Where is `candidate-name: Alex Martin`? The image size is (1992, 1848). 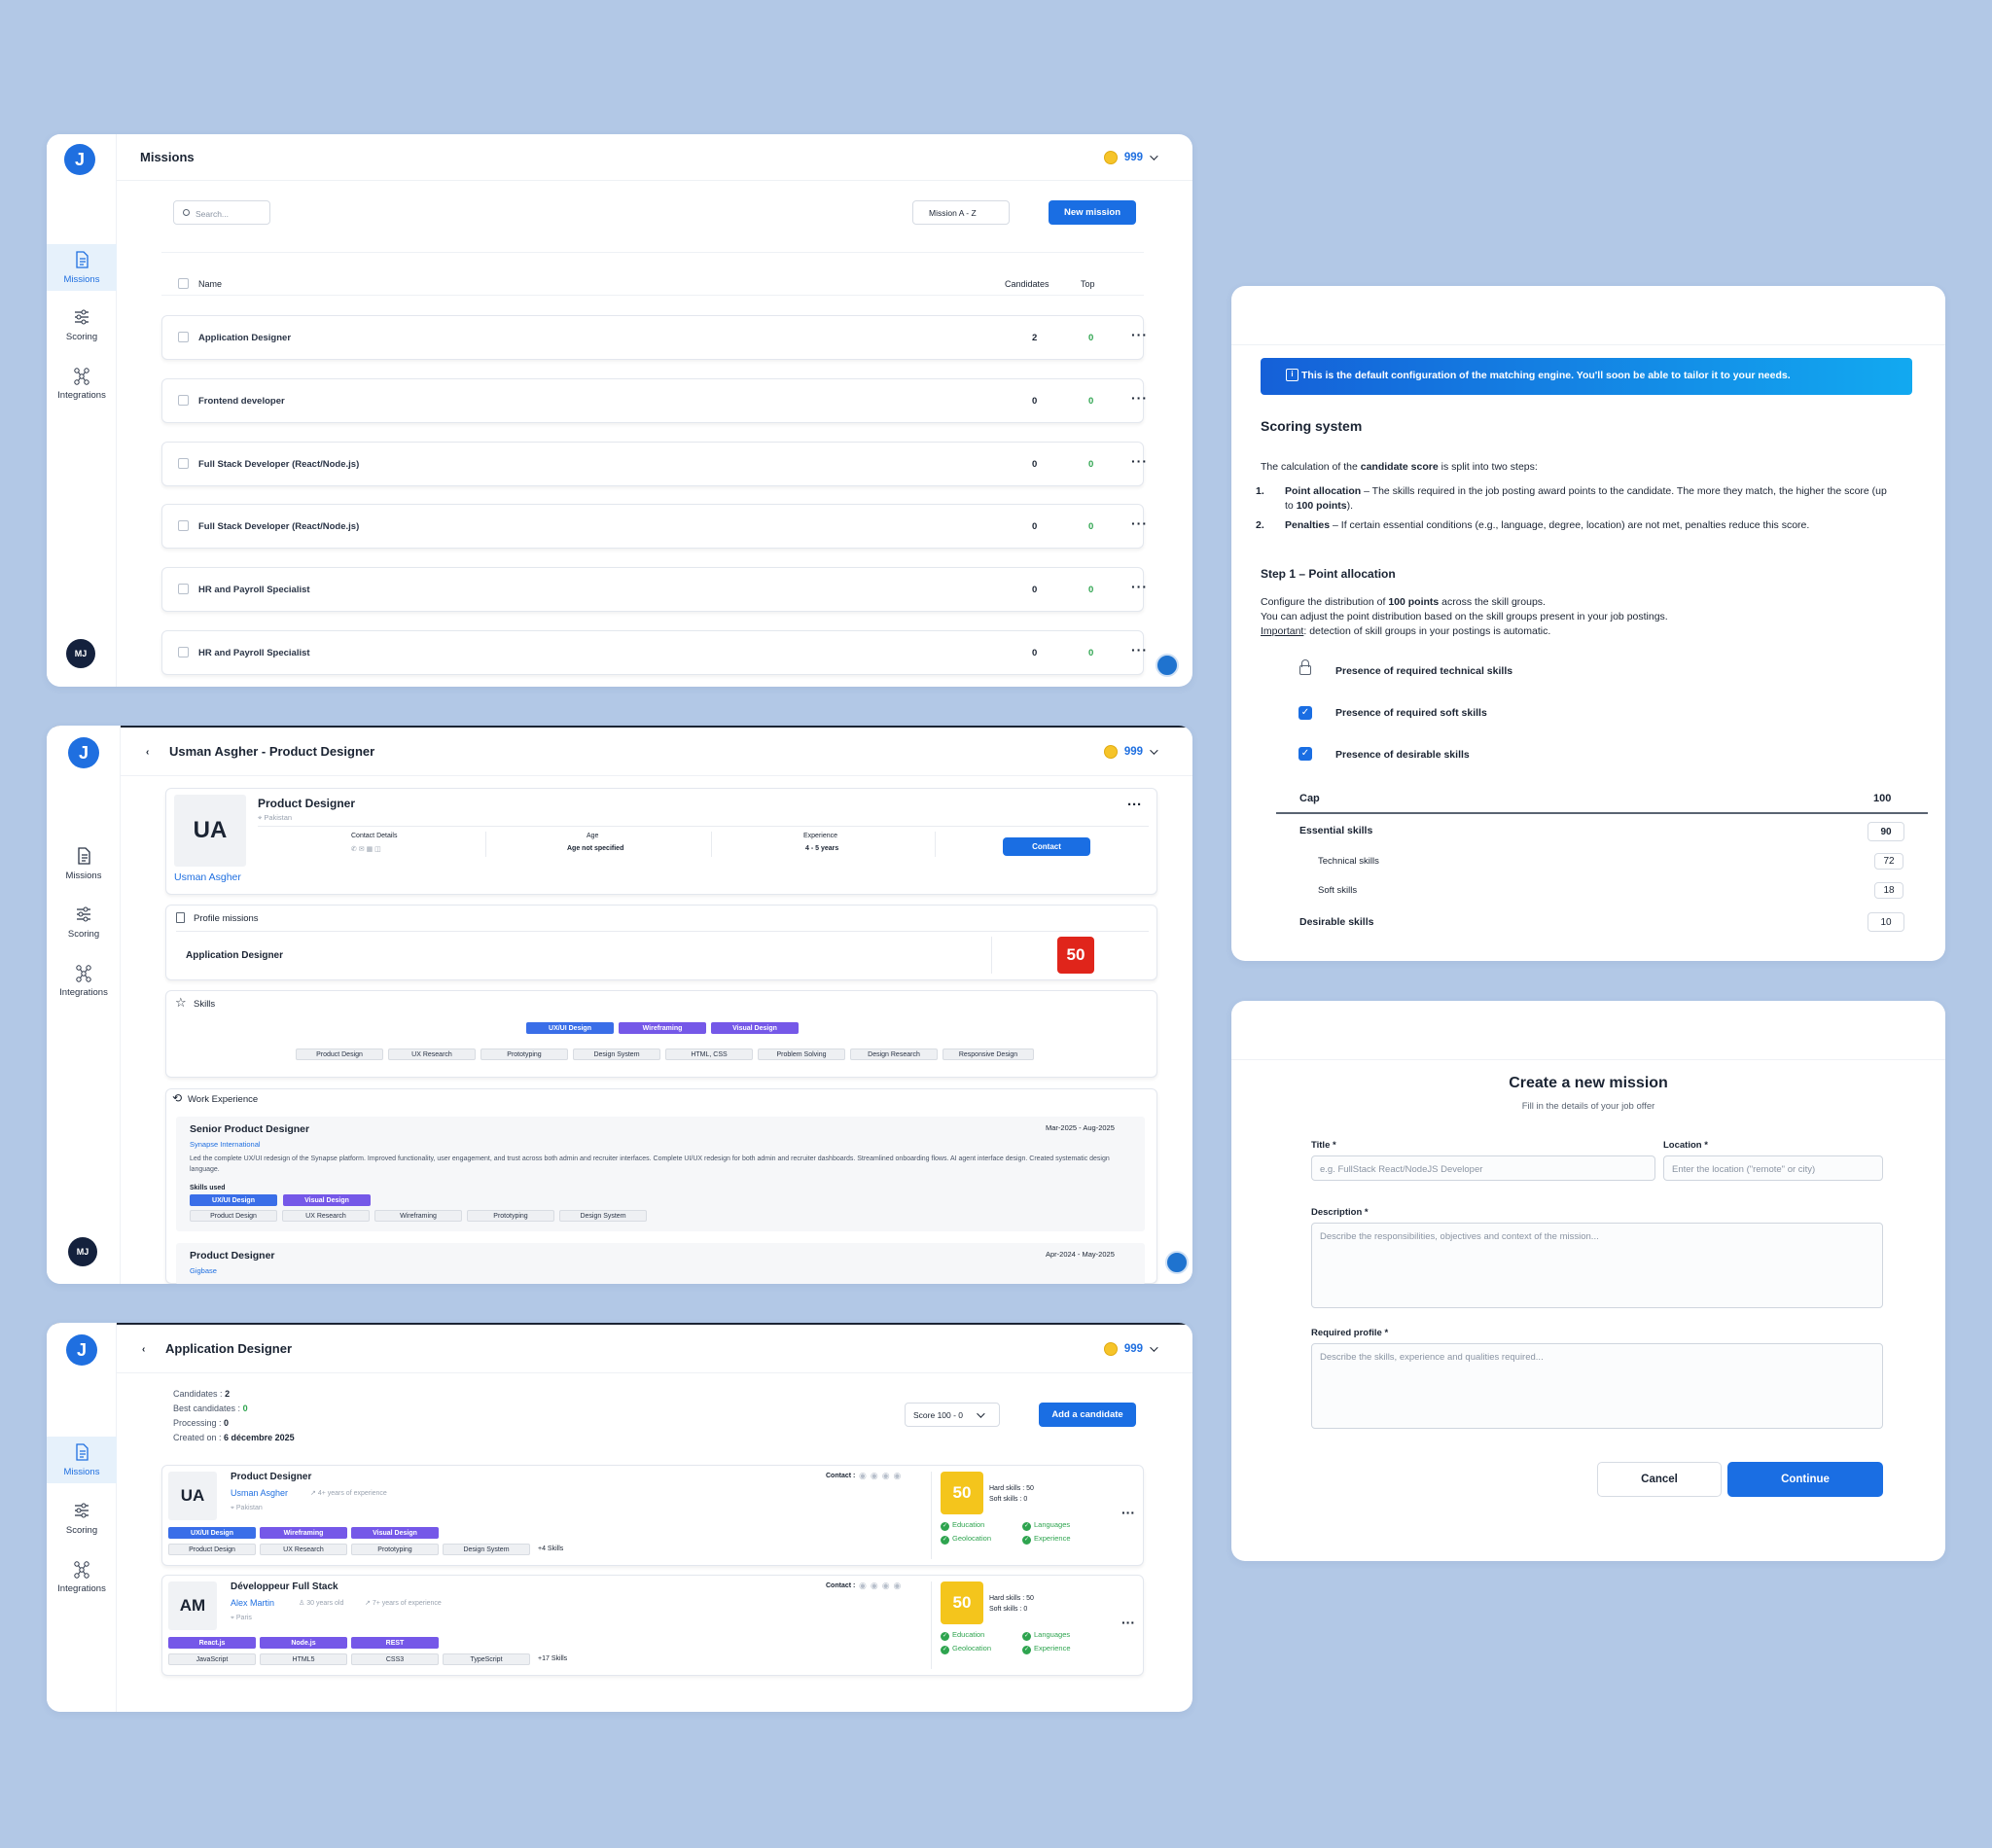
candidate-name: Alex Martin is located at coordinates (253, 1603).